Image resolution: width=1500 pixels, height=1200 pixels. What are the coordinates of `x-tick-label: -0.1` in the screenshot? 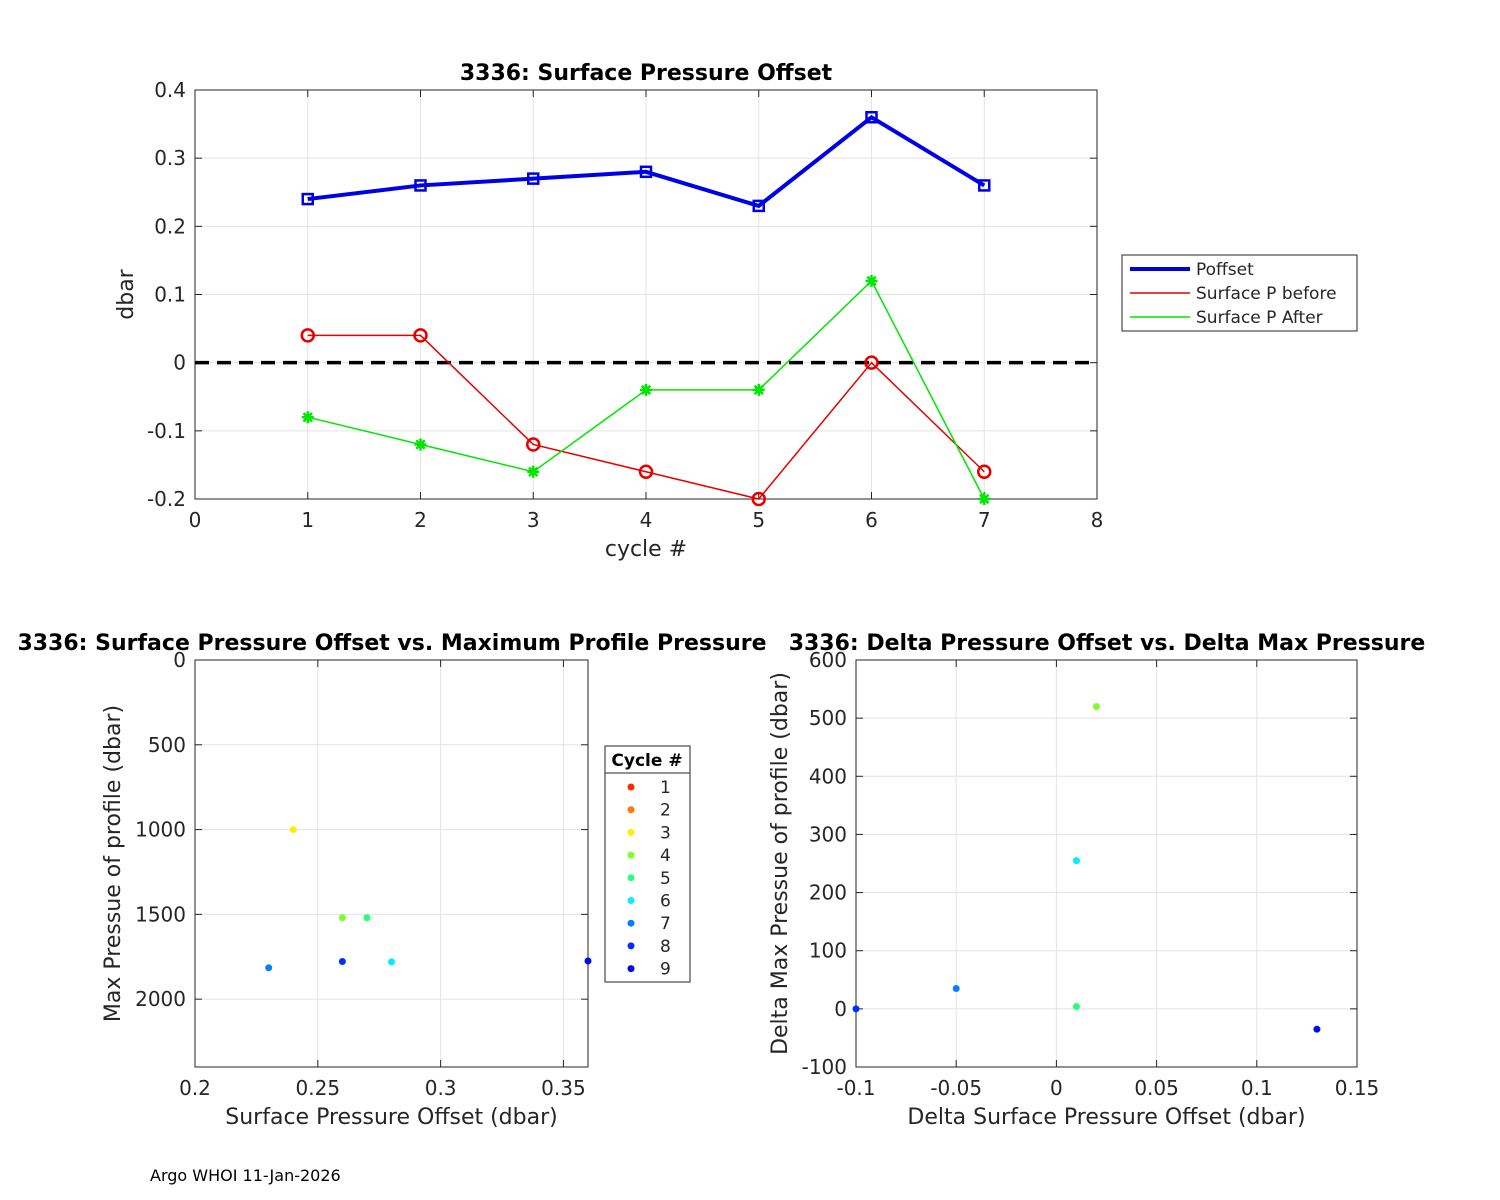 It's located at (855, 1088).